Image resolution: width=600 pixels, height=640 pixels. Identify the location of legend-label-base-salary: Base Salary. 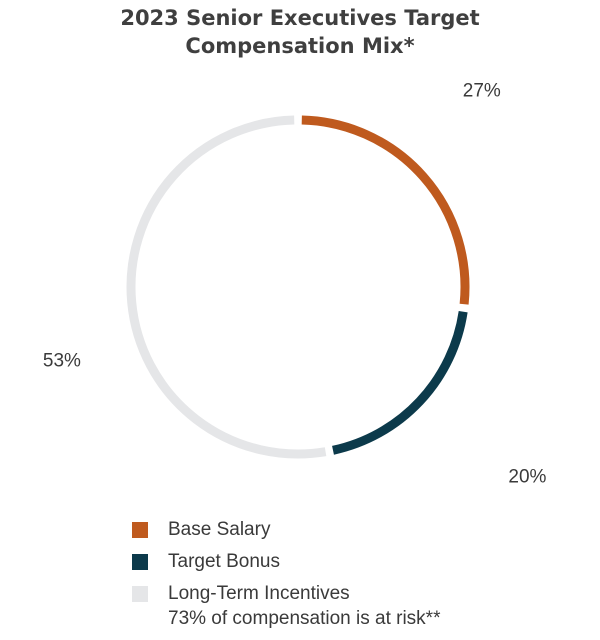
(219, 529).